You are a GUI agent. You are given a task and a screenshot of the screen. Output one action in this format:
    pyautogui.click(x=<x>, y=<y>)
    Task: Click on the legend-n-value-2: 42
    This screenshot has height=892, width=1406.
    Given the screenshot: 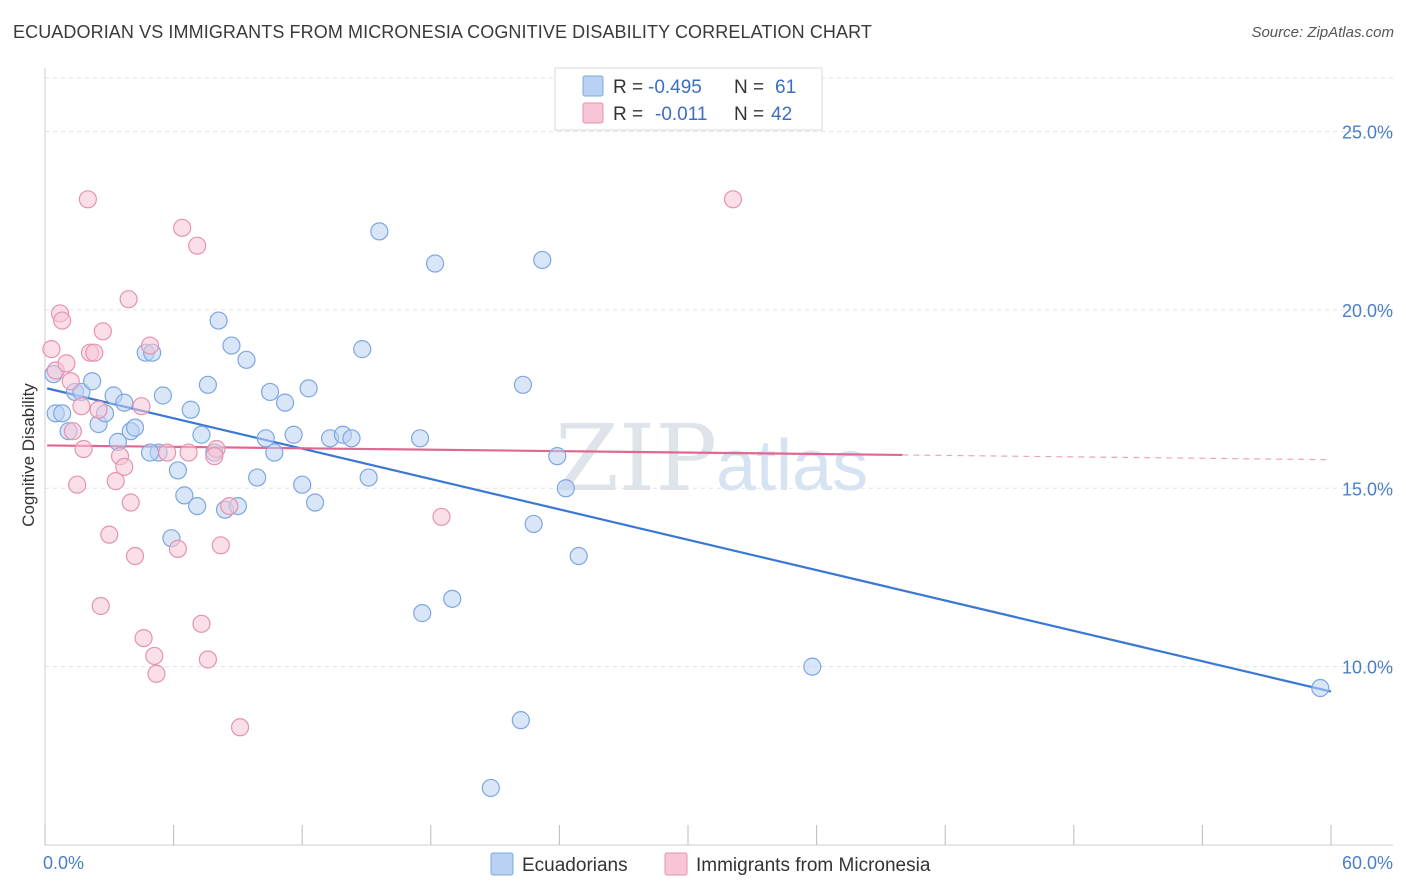 What is the action you would take?
    pyautogui.click(x=781, y=114)
    